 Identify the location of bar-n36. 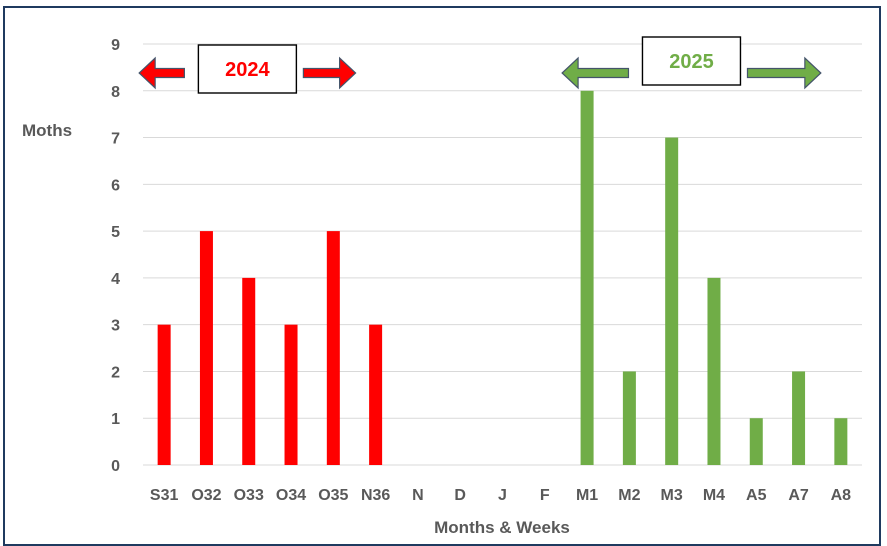
(376, 394).